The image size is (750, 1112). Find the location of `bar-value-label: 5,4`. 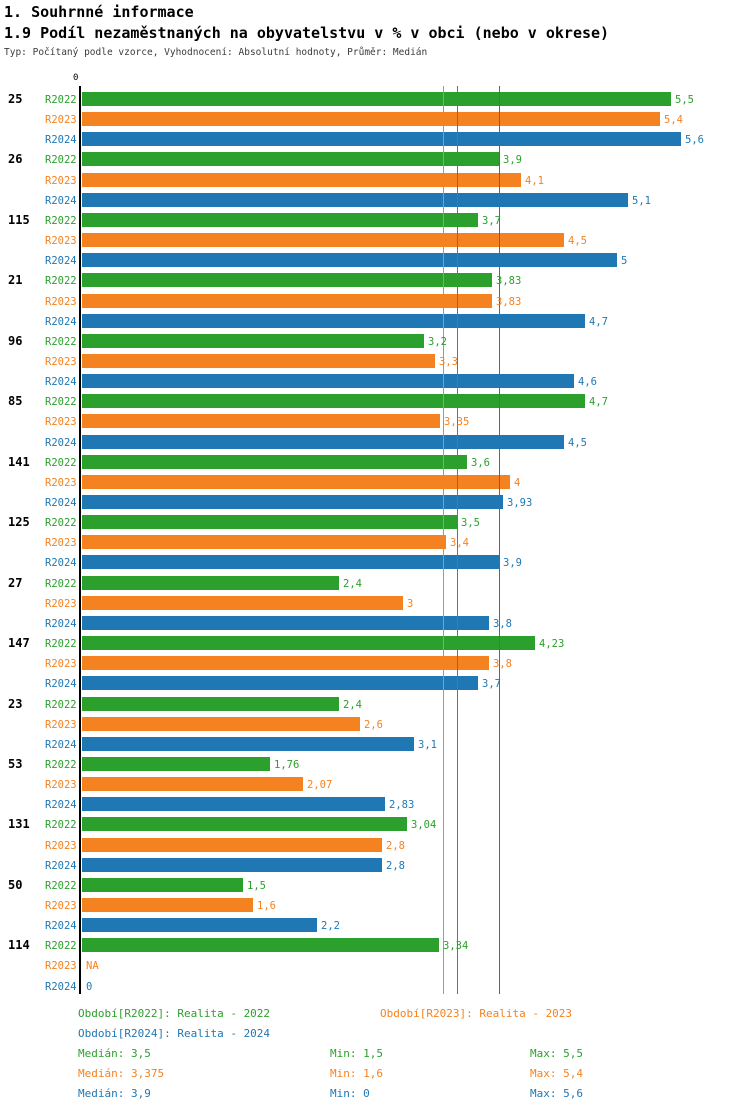

bar-value-label: 5,4 is located at coordinates (673, 120).